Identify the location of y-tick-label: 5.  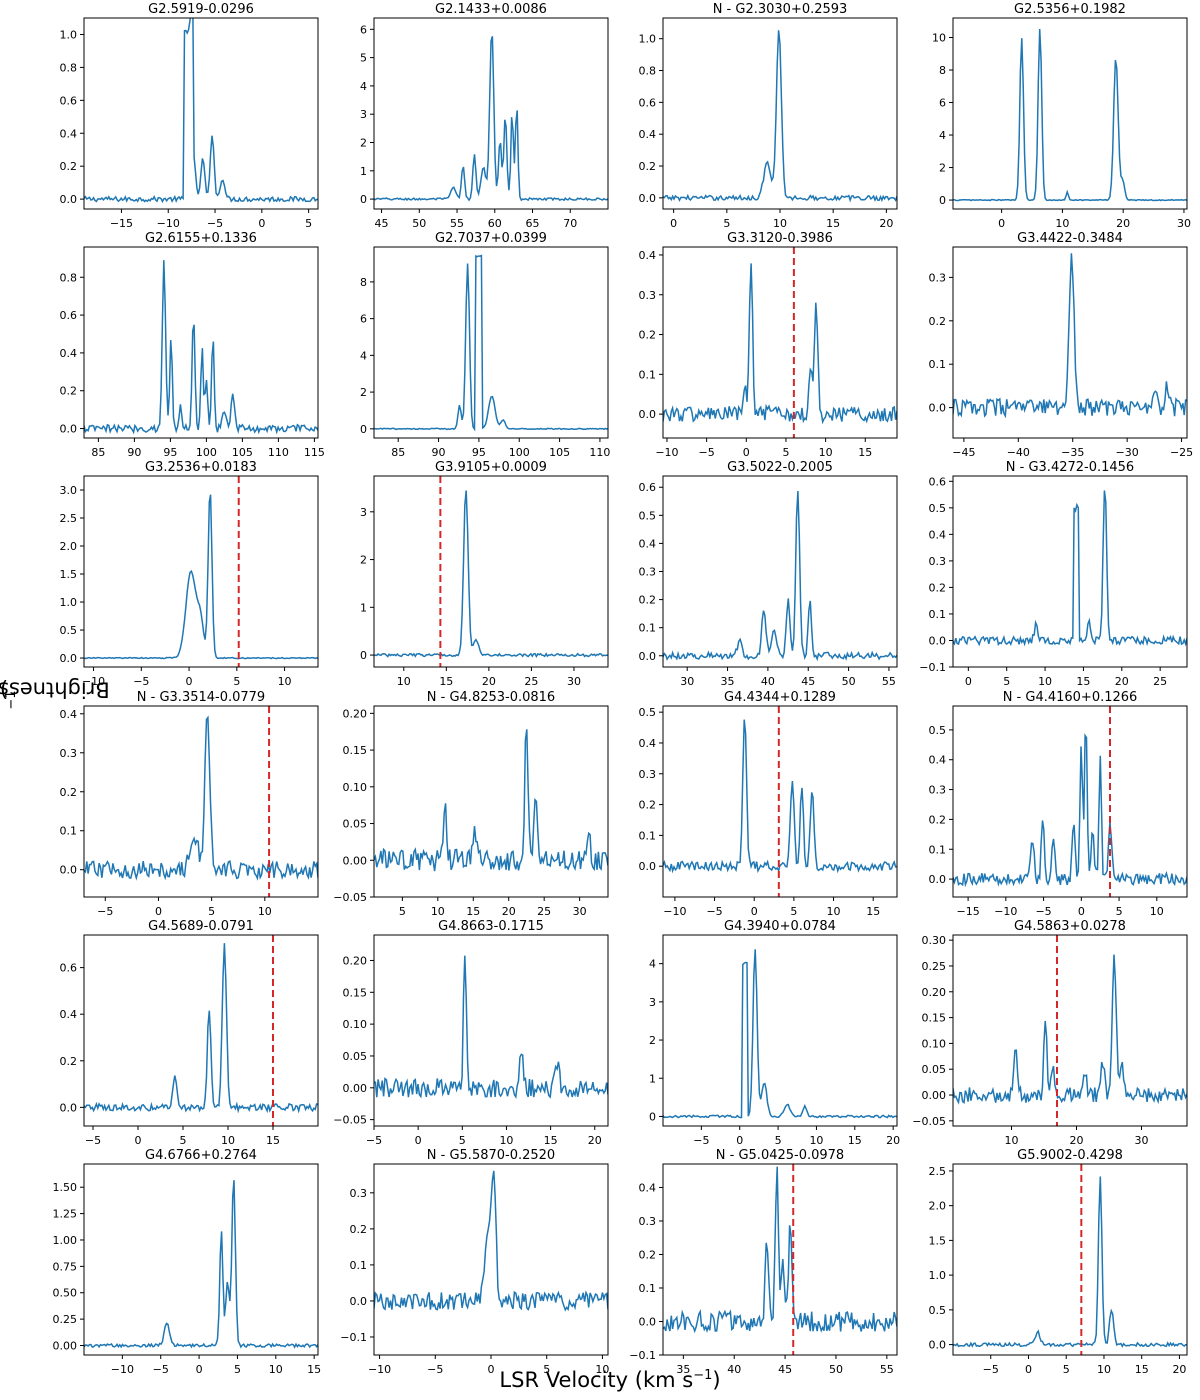
(363, 58).